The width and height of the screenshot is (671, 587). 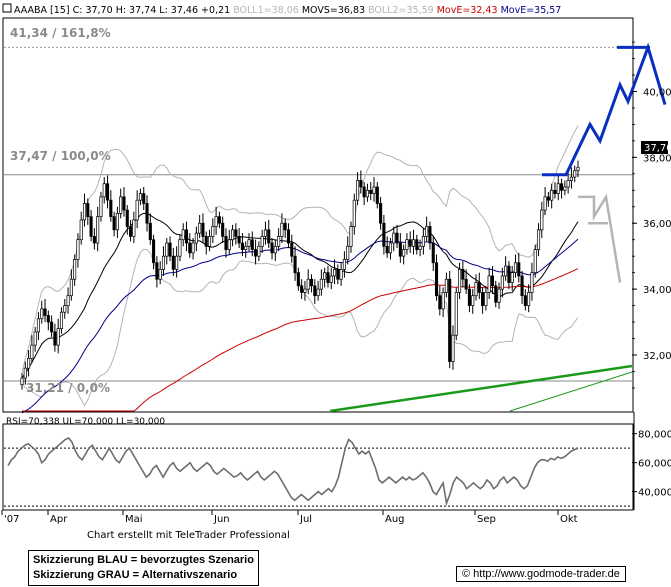 What do you see at coordinates (60, 33) in the screenshot?
I see `fib-label-161: 41,34 / 161,8%` at bounding box center [60, 33].